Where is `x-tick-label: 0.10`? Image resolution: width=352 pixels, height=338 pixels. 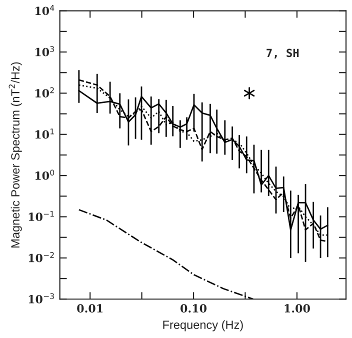 x-tick-label: 0.10 is located at coordinates (193, 308).